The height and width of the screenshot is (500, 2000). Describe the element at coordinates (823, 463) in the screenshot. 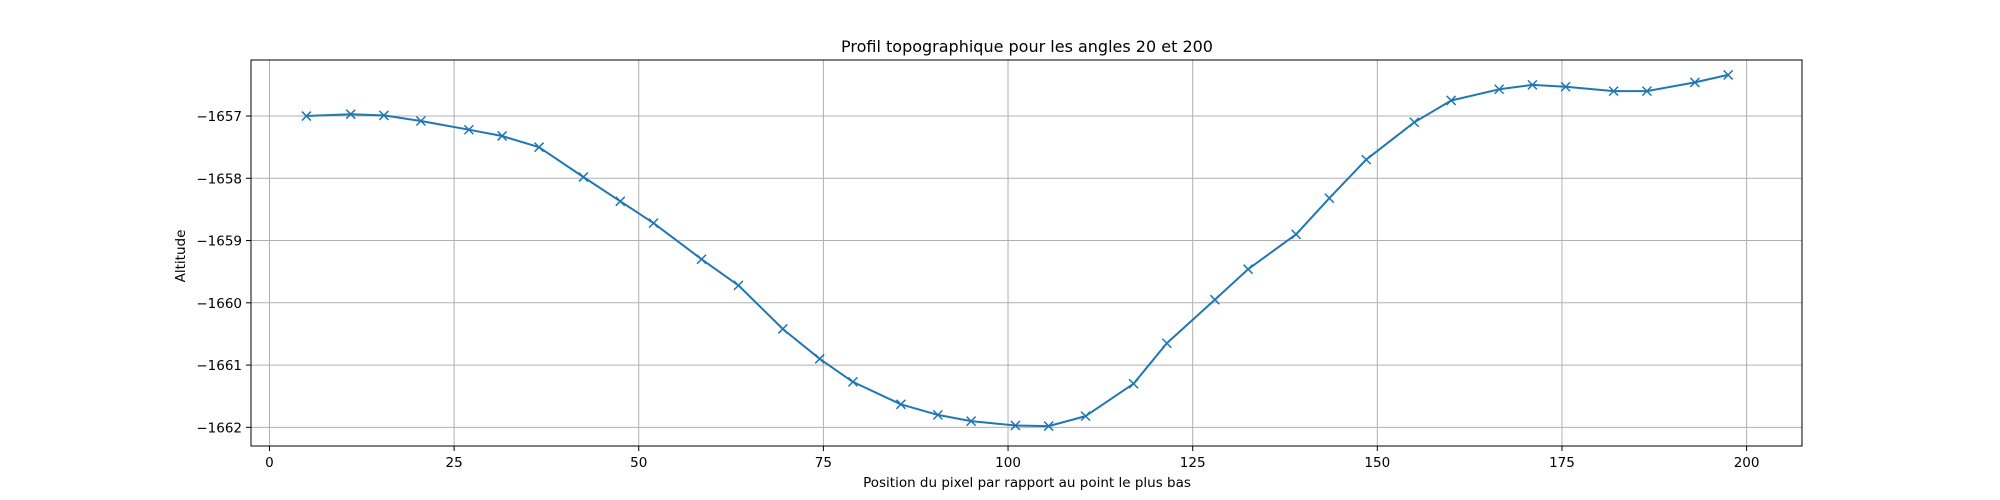

I see `x-tick-label: 75` at that location.